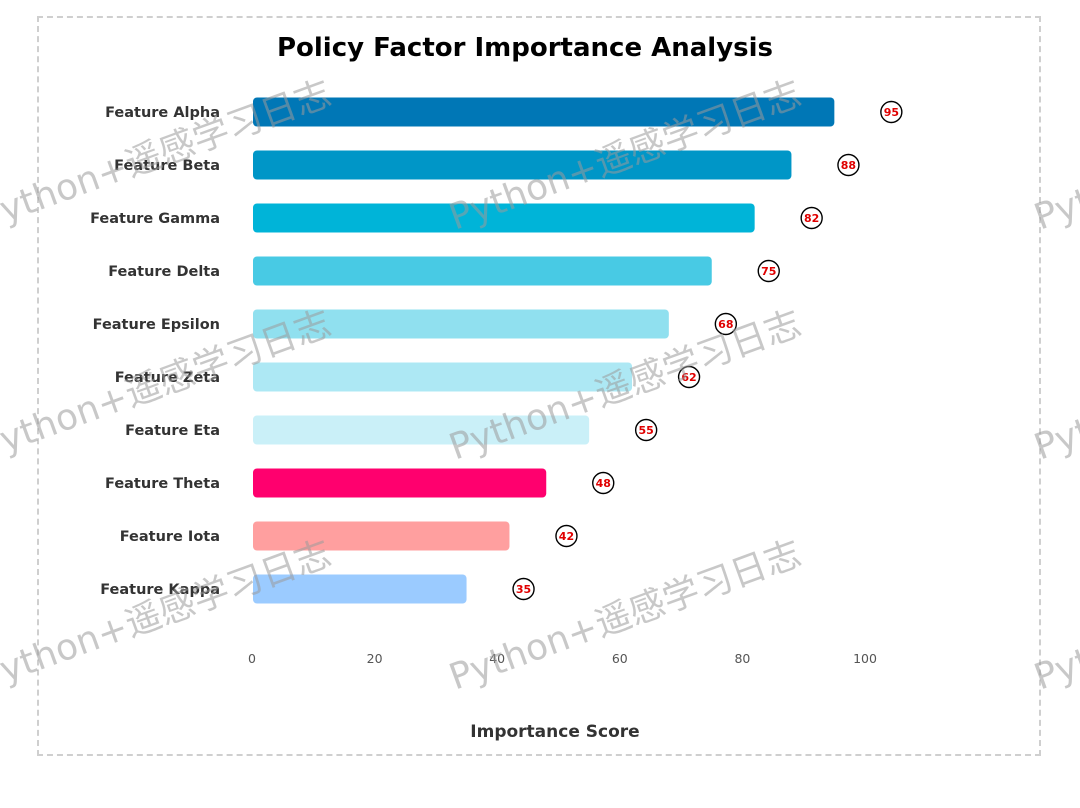 The width and height of the screenshot is (1080, 808). Describe the element at coordinates (156, 325) in the screenshot. I see `category-label: Feature Epsilon` at that location.